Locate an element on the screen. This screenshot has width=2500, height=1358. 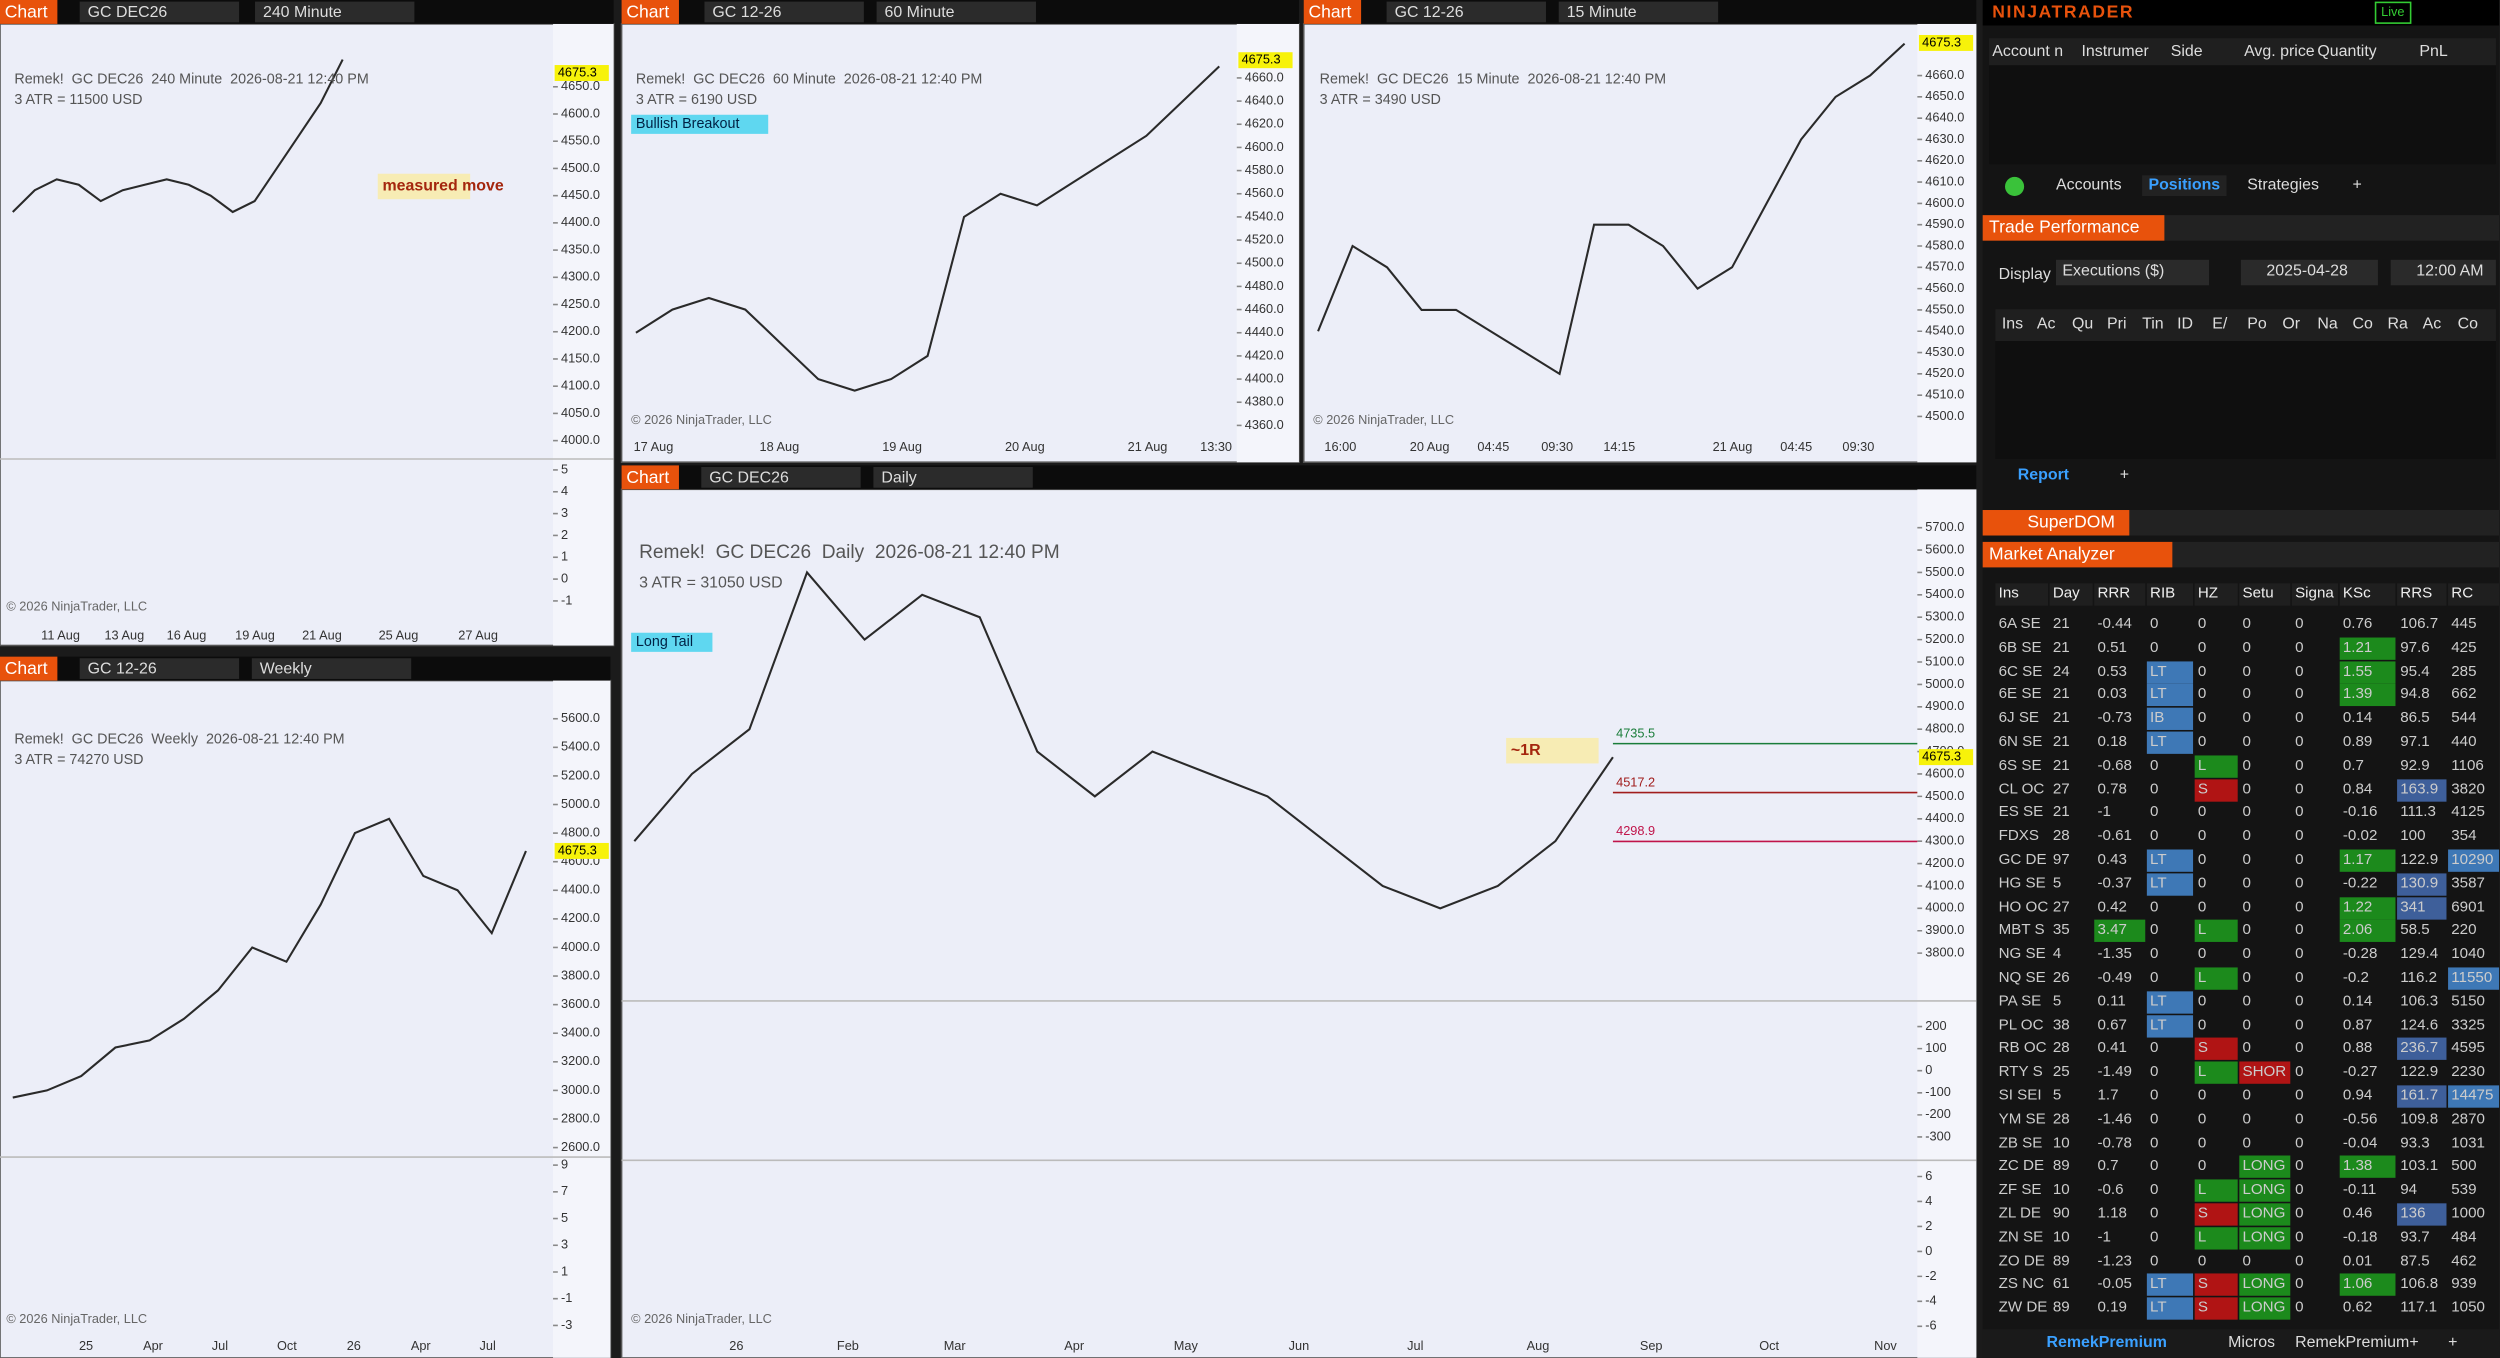
x-tick-label: Nov is located at coordinates (1885, 1345).